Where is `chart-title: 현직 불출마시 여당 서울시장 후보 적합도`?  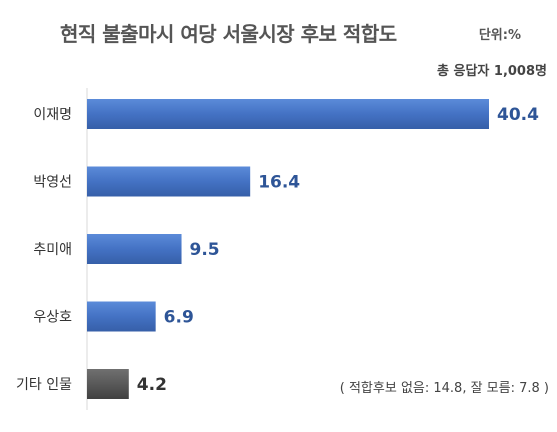 chart-title: 현직 불출마시 여당 서울시장 후보 적합도 is located at coordinates (228, 34).